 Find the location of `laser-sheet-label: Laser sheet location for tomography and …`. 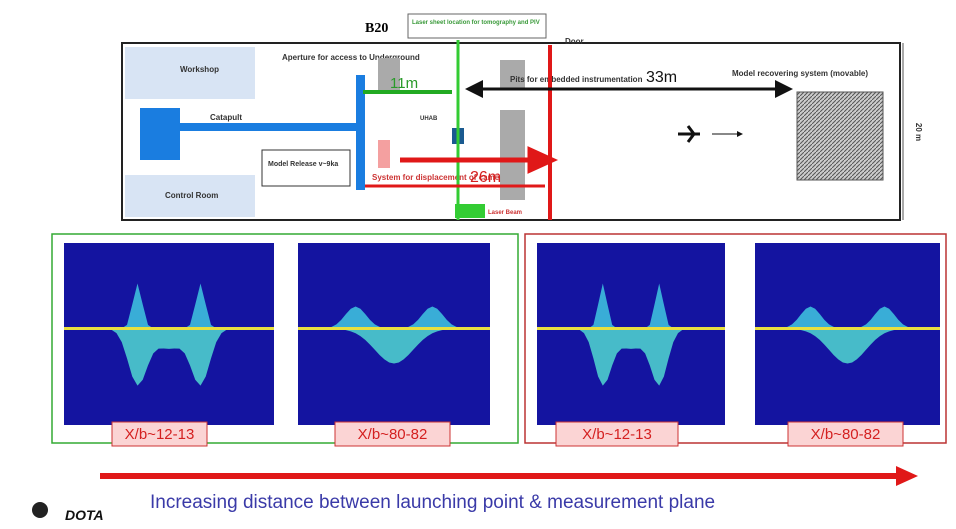

laser-sheet-label: Laser sheet location for tomography and … is located at coordinates (476, 23).